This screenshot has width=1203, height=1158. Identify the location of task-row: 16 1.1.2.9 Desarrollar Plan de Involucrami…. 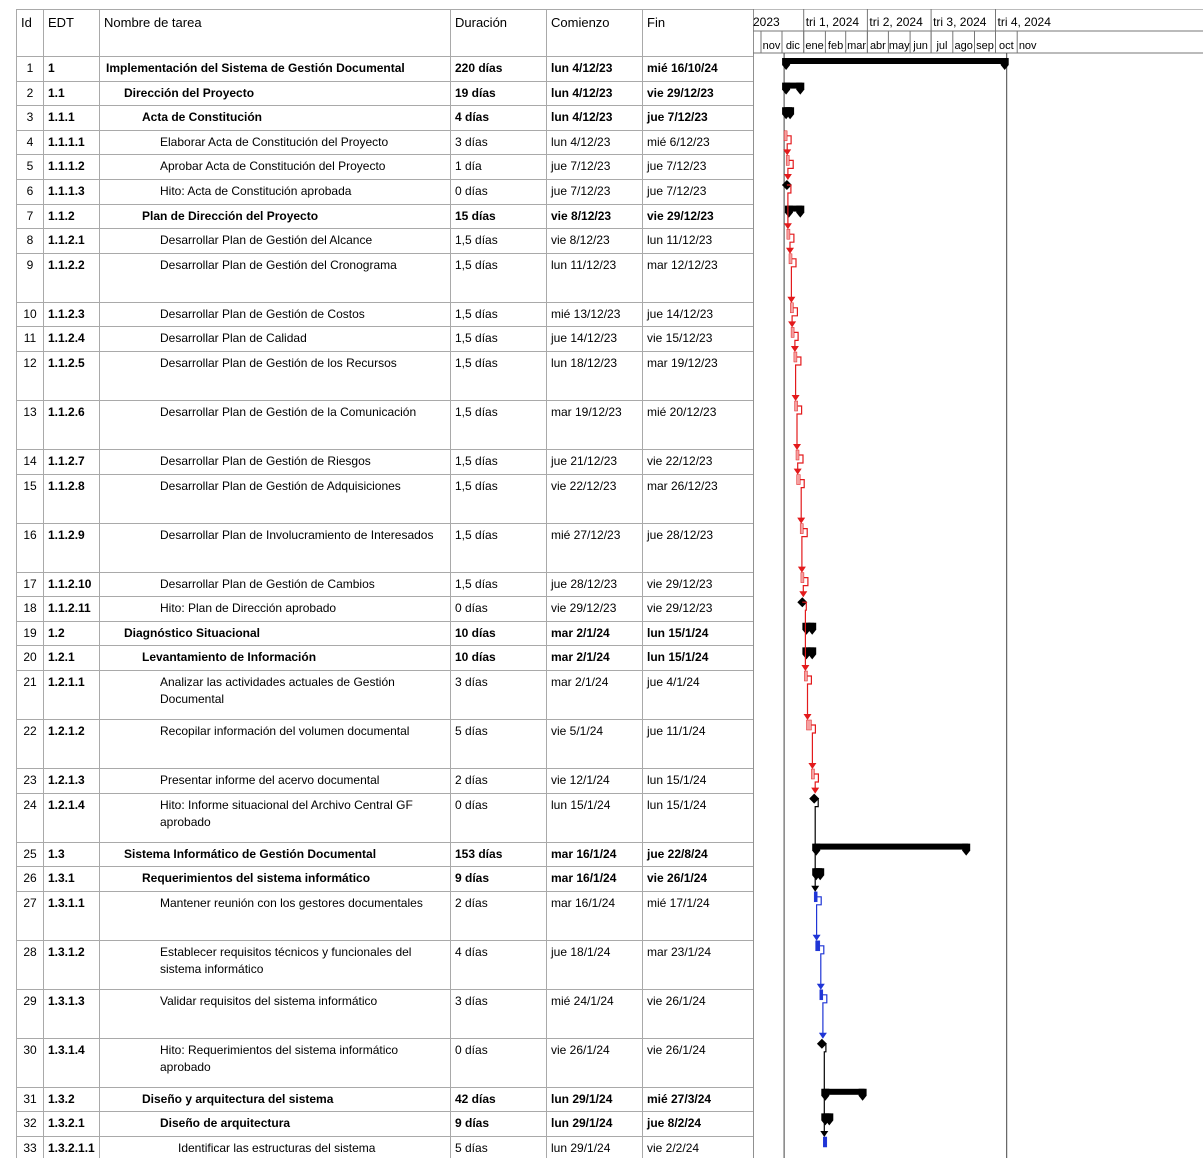
(385, 547).